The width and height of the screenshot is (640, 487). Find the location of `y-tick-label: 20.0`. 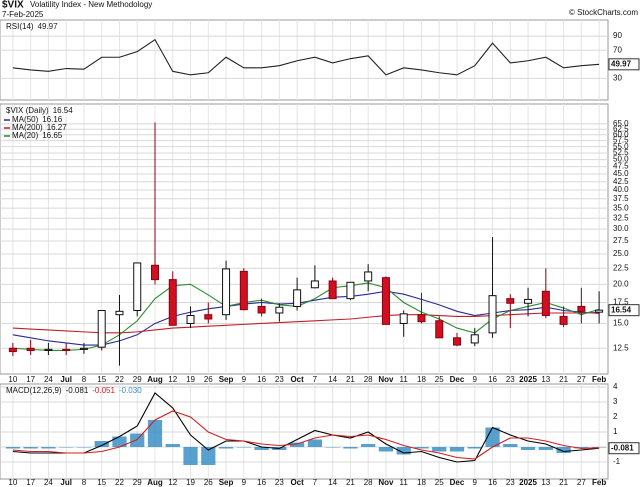

y-tick-label: 20.0 is located at coordinates (621, 283).